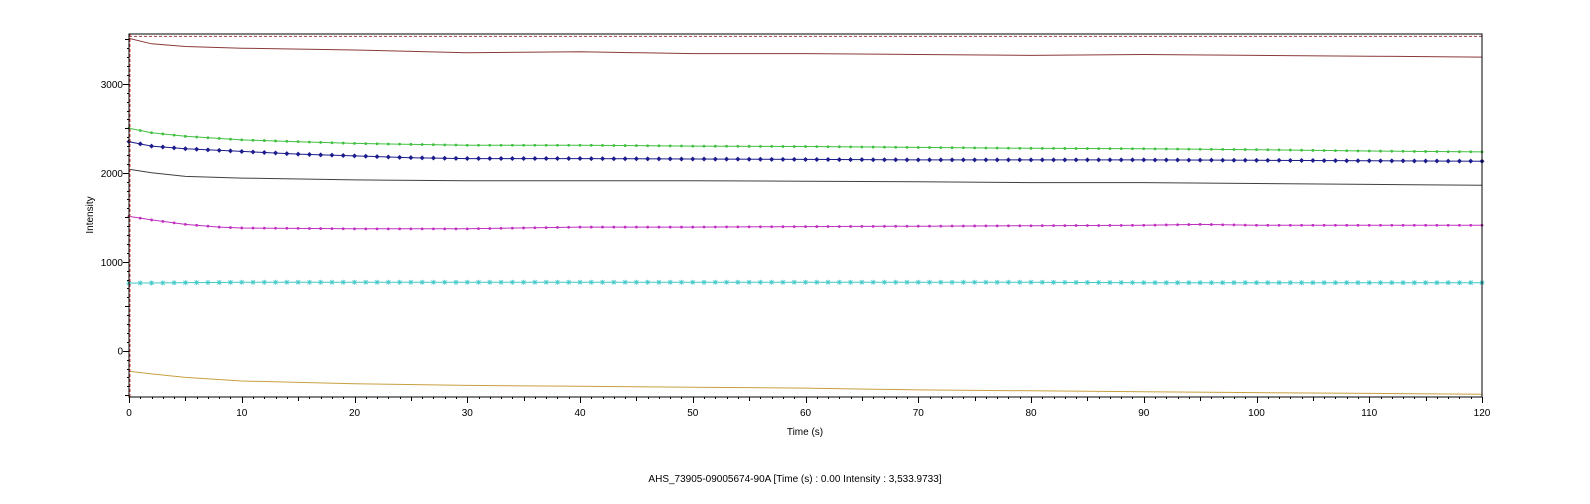 This screenshot has height=504, width=1590. I want to click on x-tick-label: 20, so click(355, 413).